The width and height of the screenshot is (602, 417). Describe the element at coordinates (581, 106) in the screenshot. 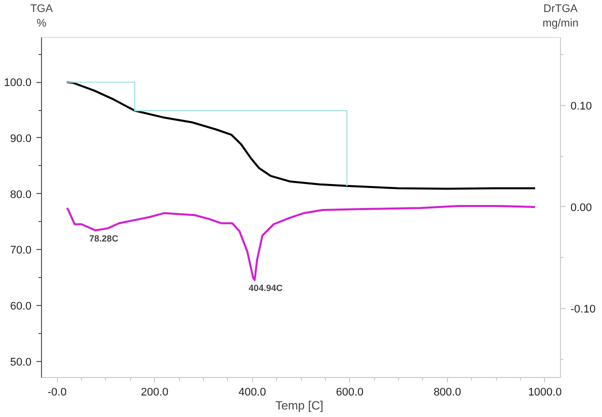

I see `y2-tick-label: 0.10` at that location.